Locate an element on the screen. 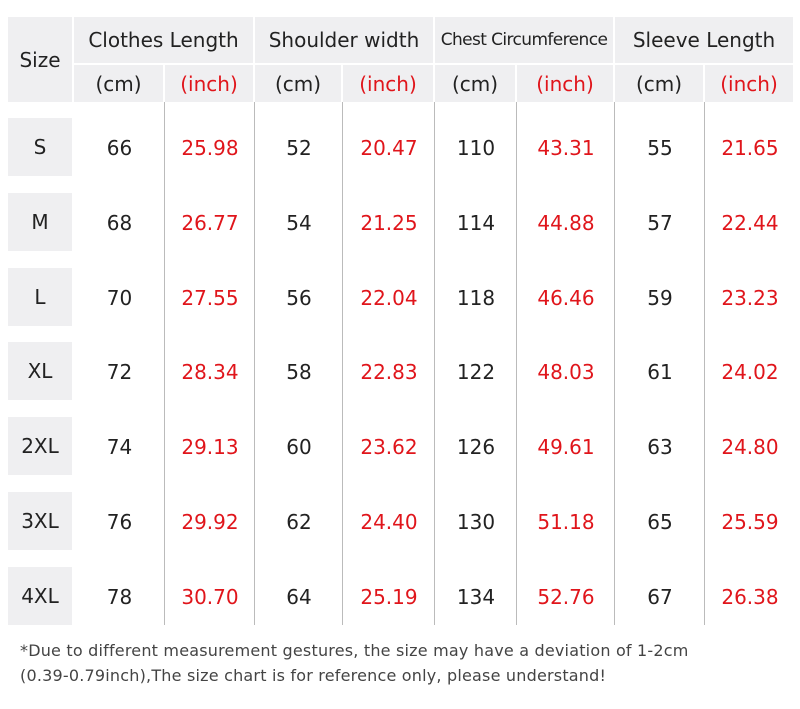 The width and height of the screenshot is (800, 709). value-cell: 130 is located at coordinates (476, 522).